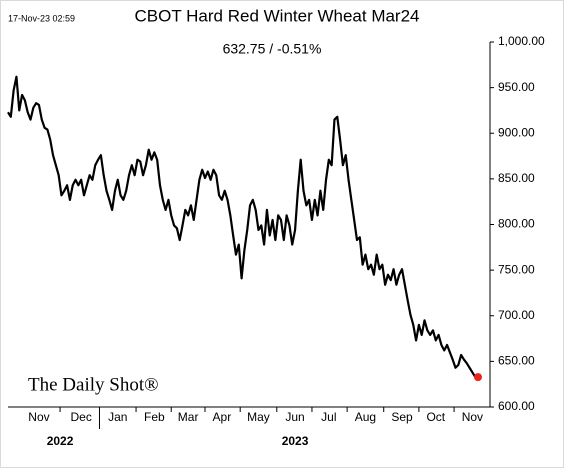 This screenshot has width=564, height=468. What do you see at coordinates (402, 417) in the screenshot?
I see `x-tick-label: Sep` at bounding box center [402, 417].